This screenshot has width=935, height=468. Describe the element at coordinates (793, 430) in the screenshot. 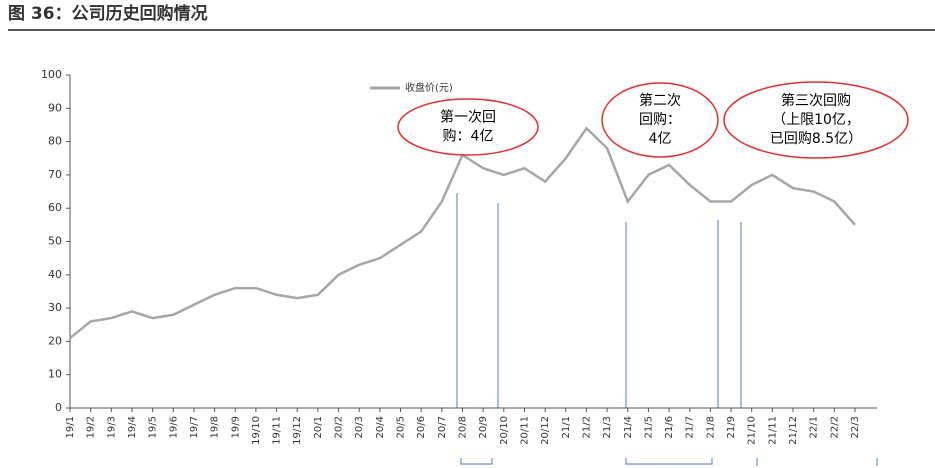

I see `x-tick-label: 21/12` at that location.